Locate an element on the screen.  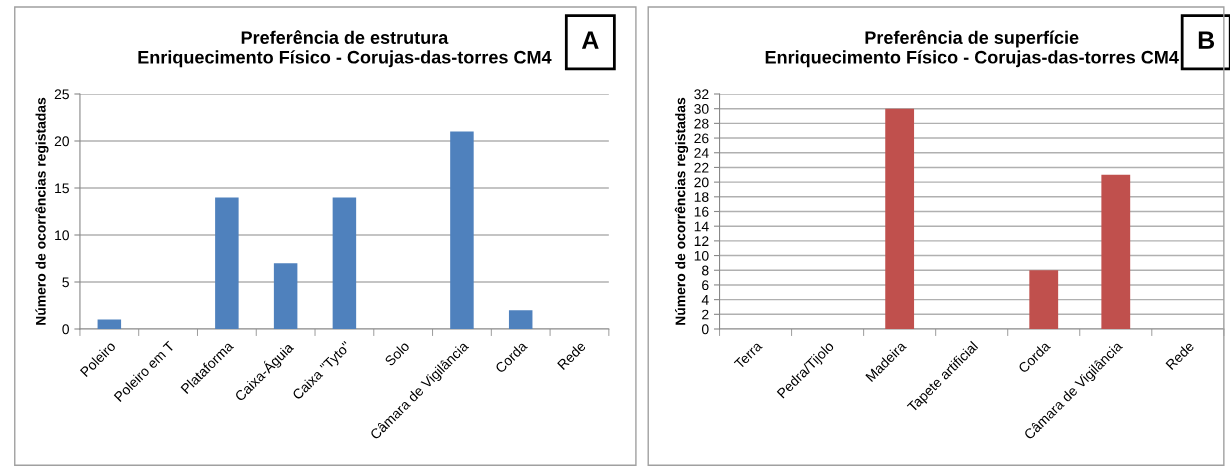
text: A is located at coordinates (590, 40).